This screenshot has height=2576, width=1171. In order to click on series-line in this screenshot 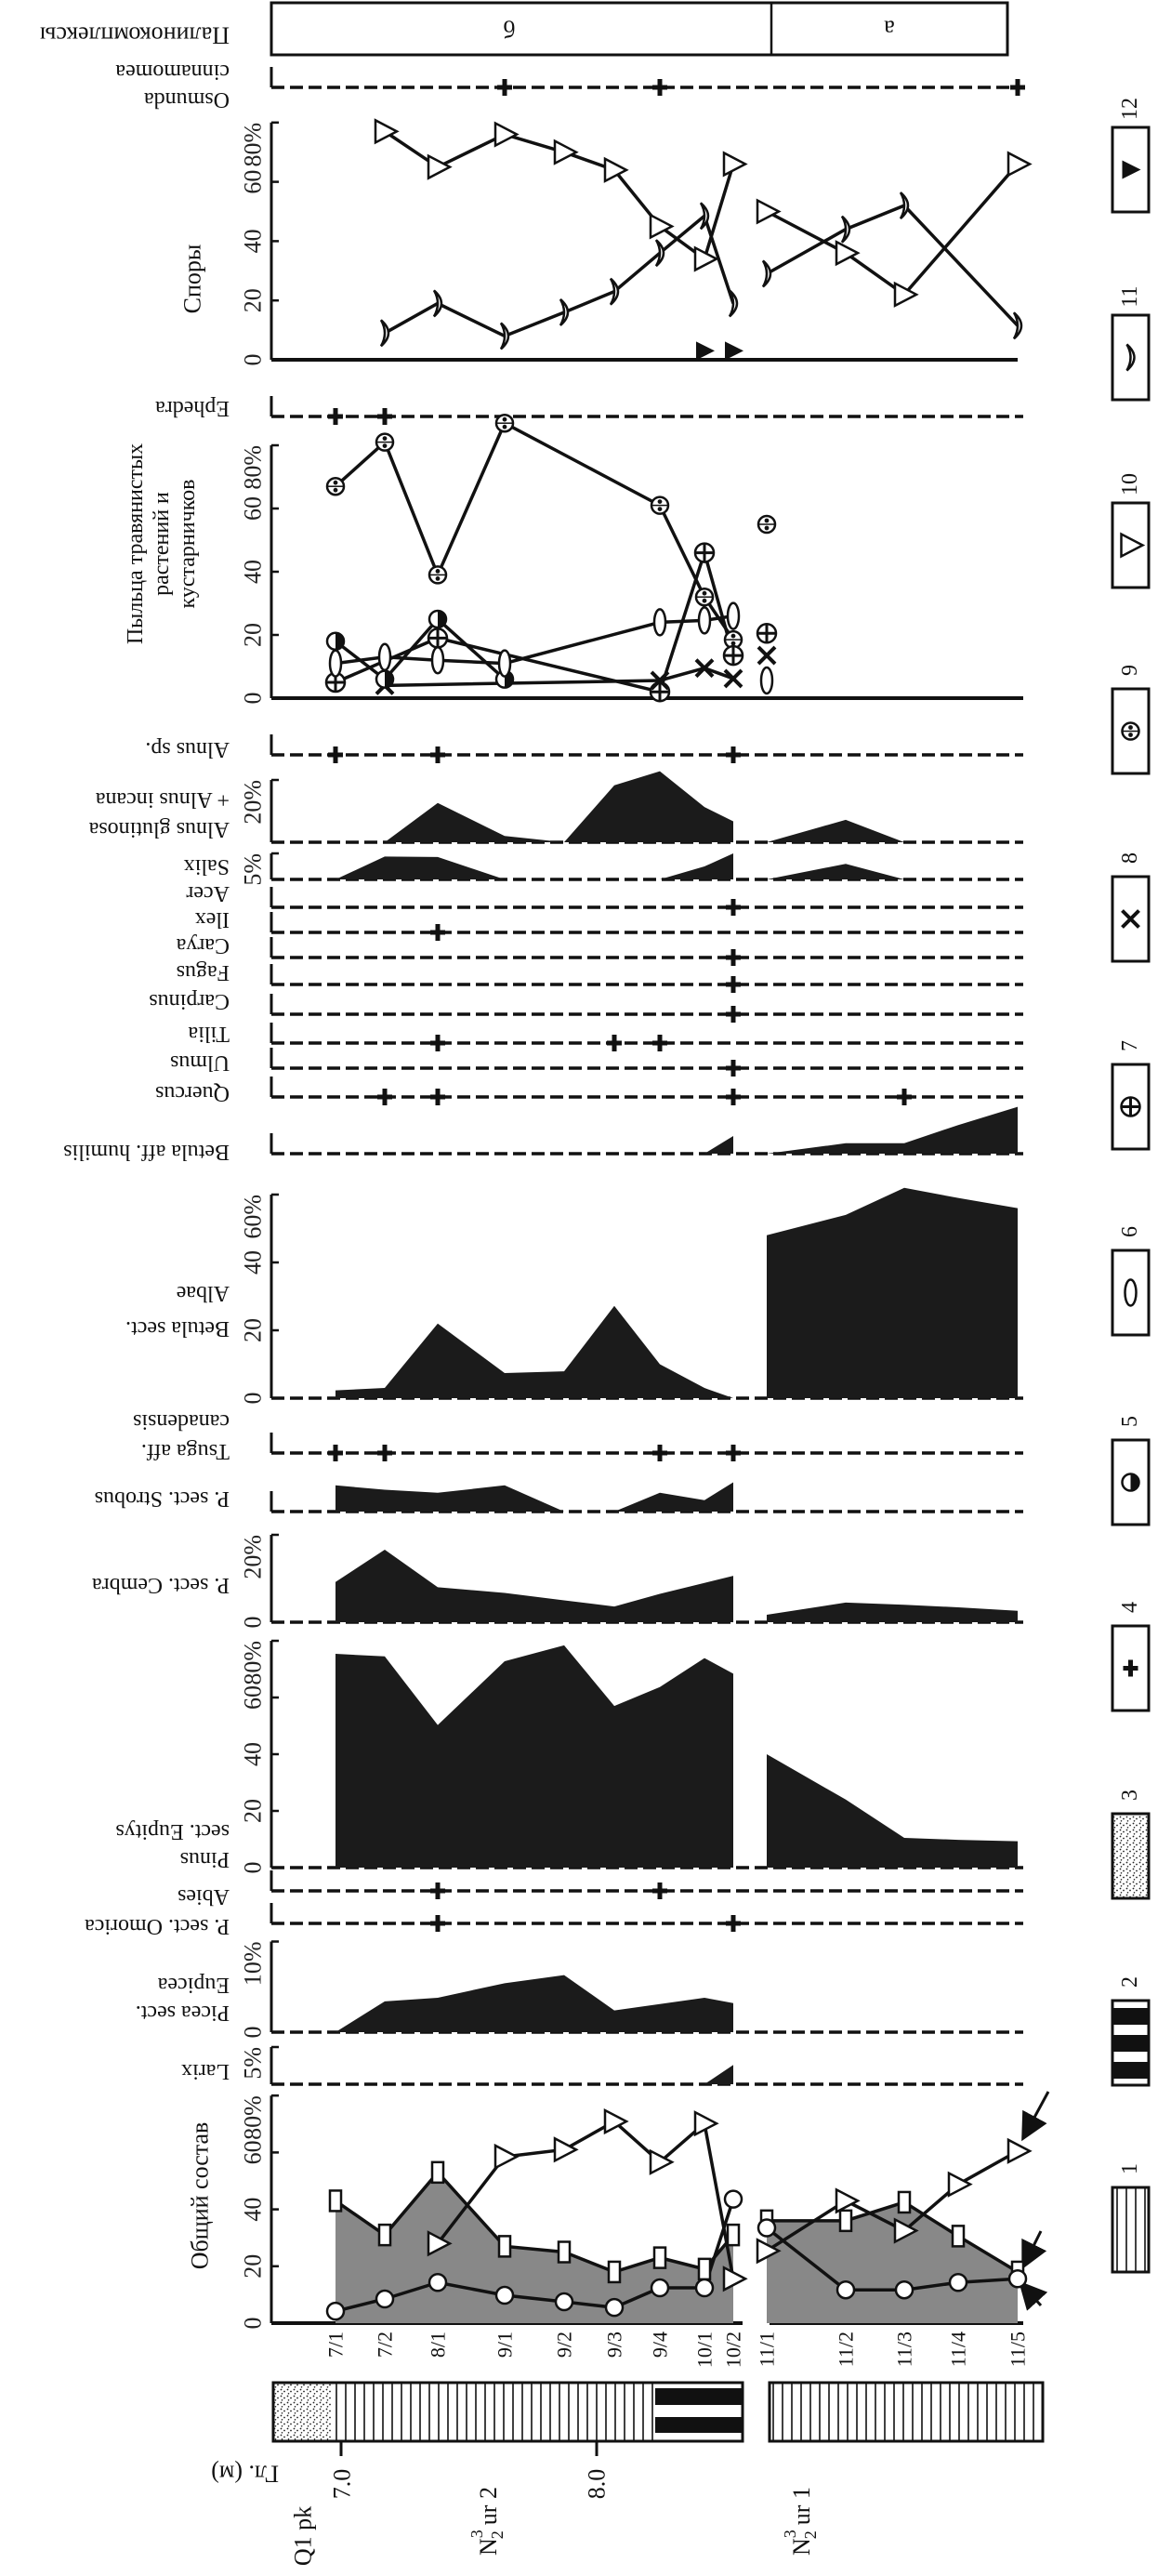, I will do `click(560, 275)`.